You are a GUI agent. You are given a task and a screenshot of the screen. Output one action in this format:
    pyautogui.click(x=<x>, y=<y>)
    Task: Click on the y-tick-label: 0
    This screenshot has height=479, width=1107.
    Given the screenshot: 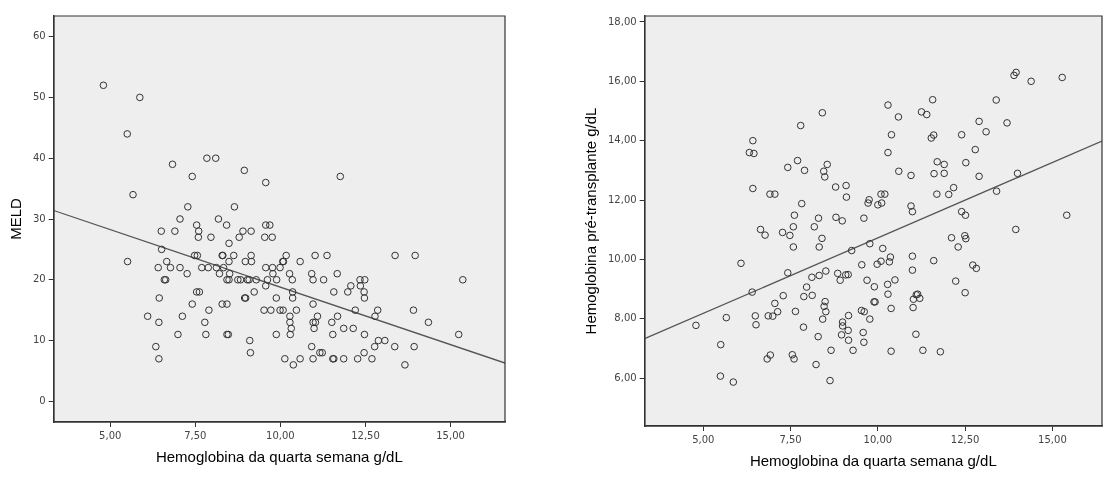 What is the action you would take?
    pyautogui.click(x=42, y=400)
    